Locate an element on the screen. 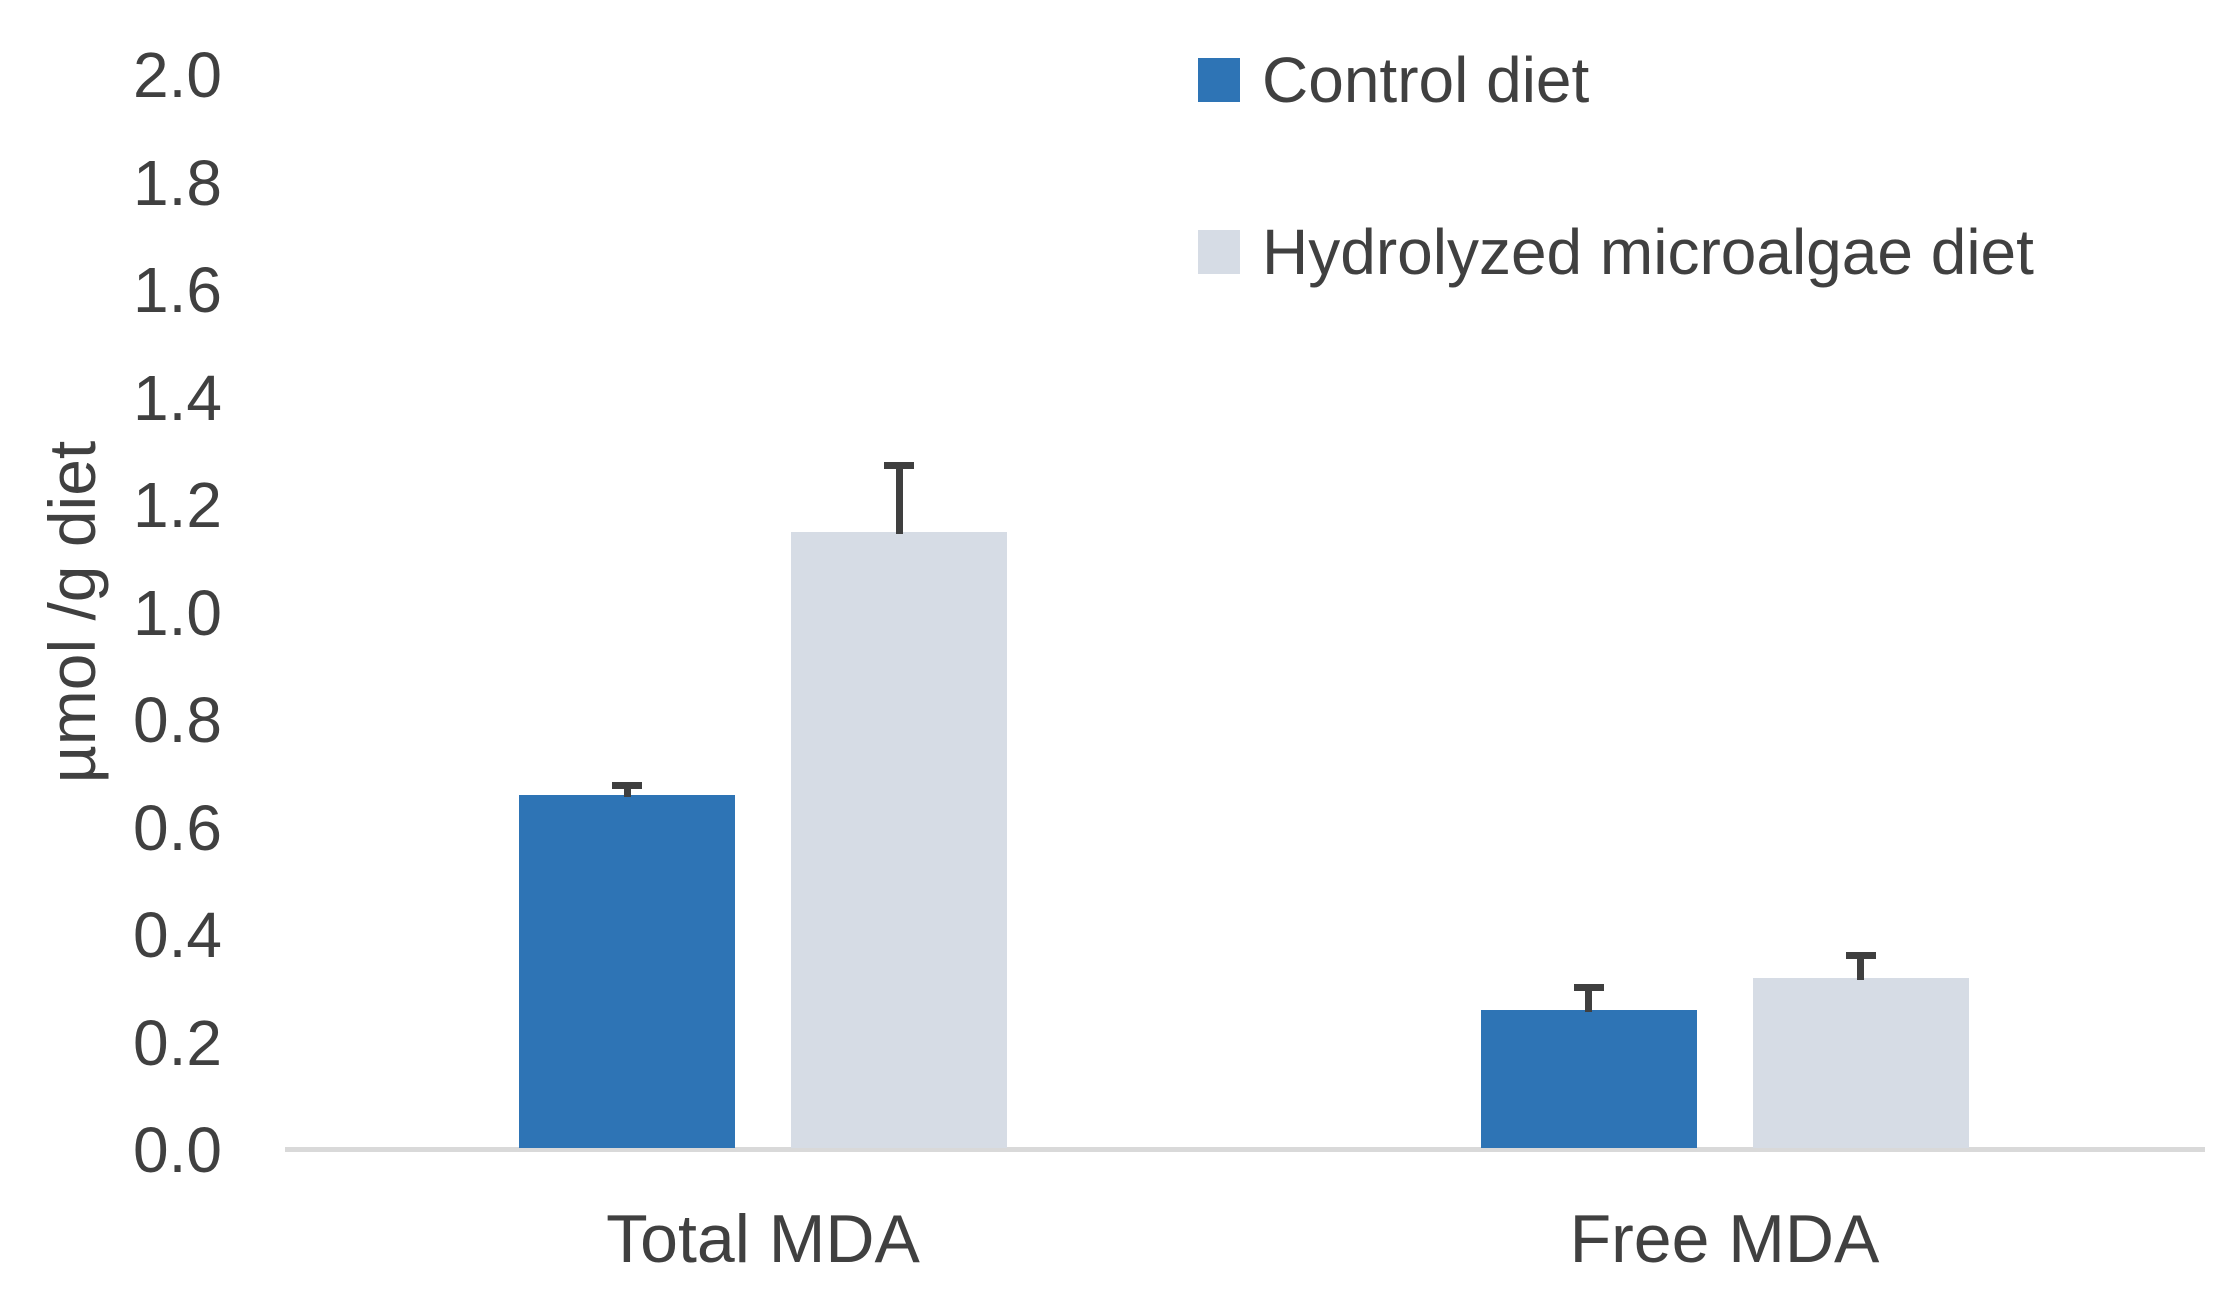  y-tick-label-0.0: 0.0 is located at coordinates (177, 1150).